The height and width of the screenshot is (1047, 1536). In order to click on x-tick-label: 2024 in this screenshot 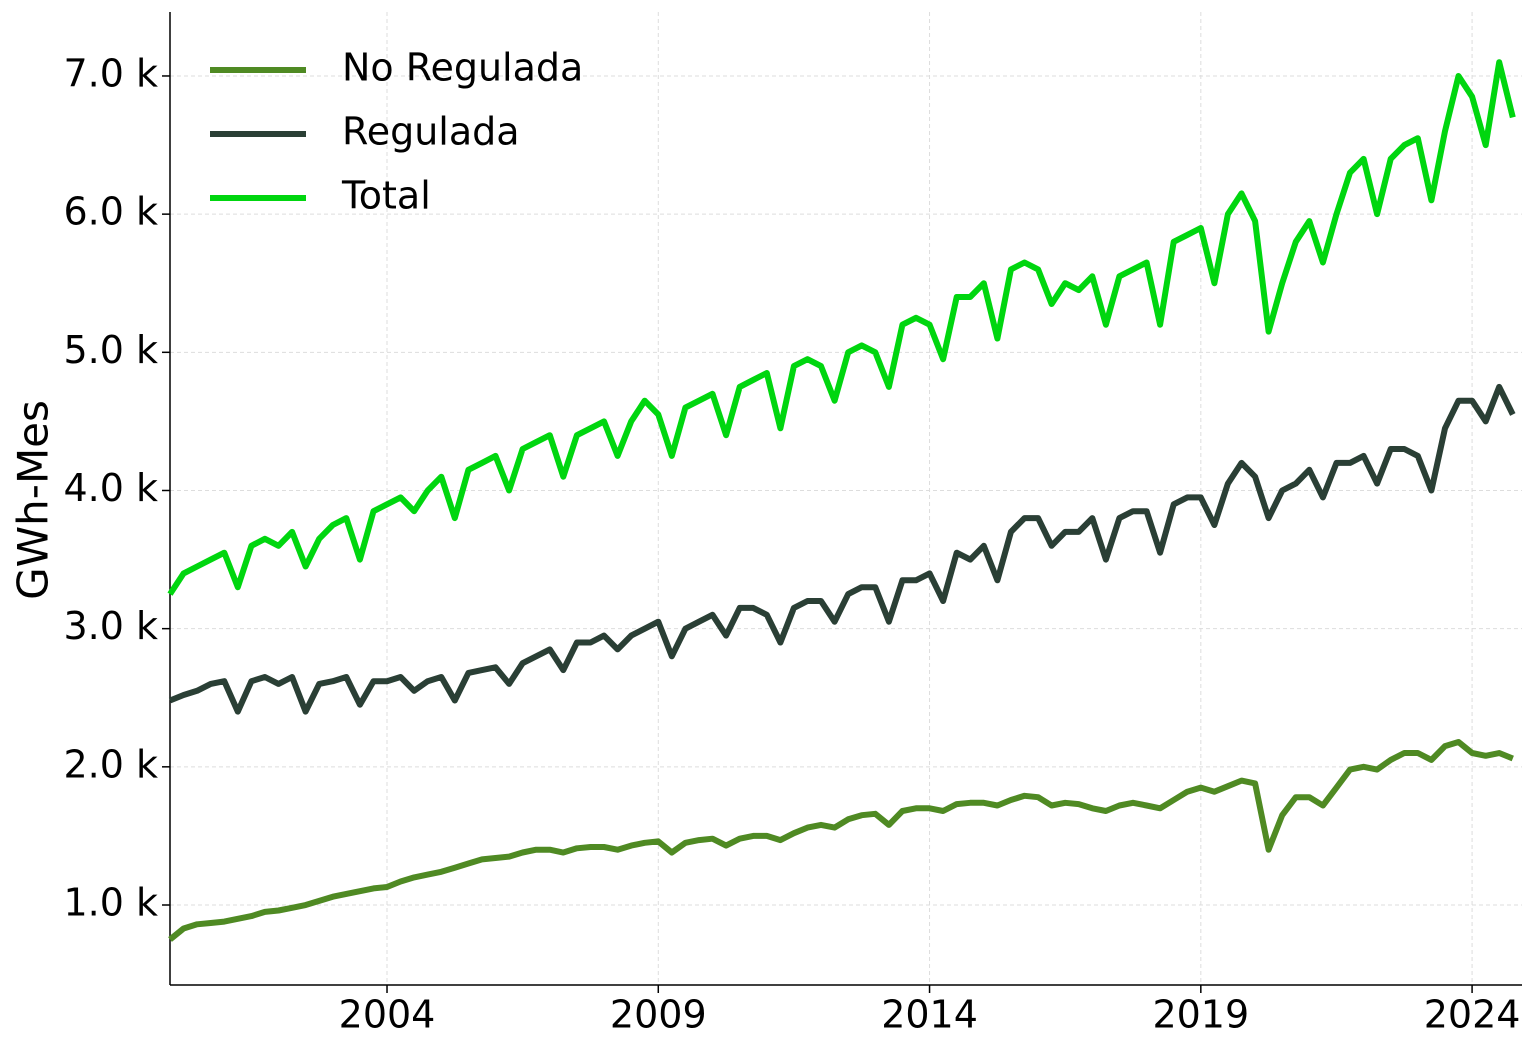, I will do `click(1472, 1015)`.